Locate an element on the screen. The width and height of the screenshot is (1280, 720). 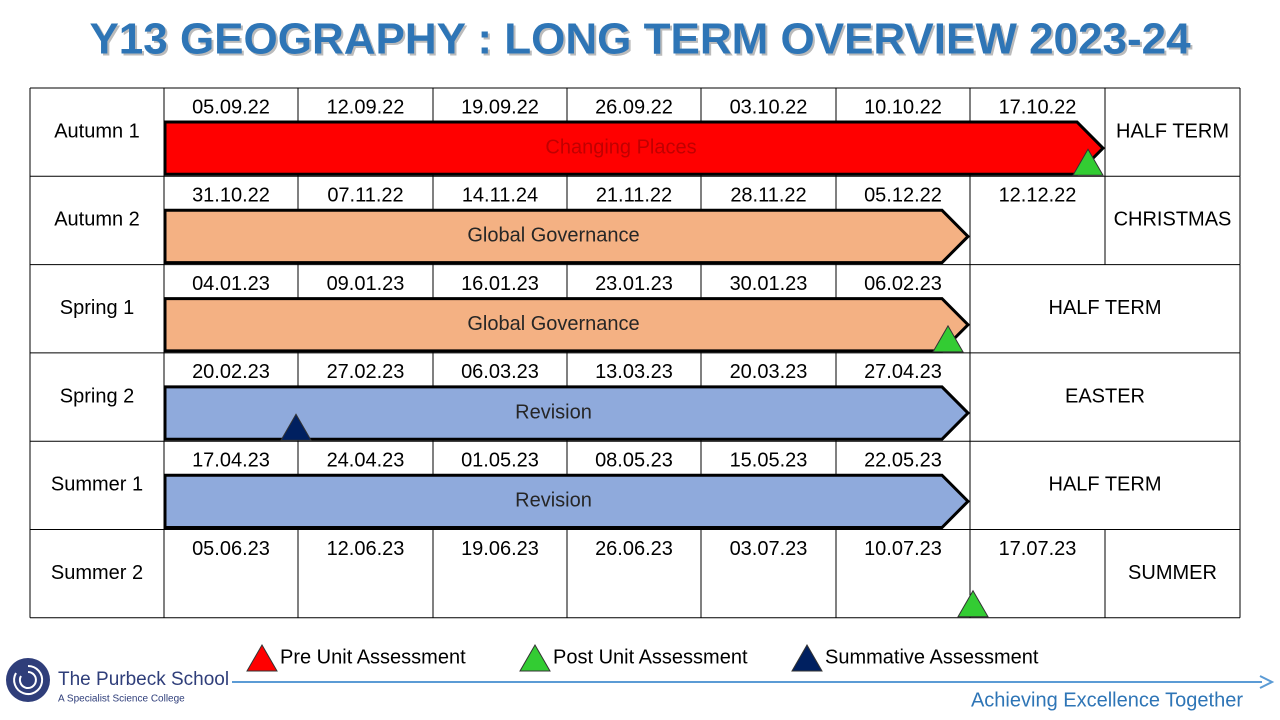
week-date: 05.09.22 is located at coordinates (231, 107).